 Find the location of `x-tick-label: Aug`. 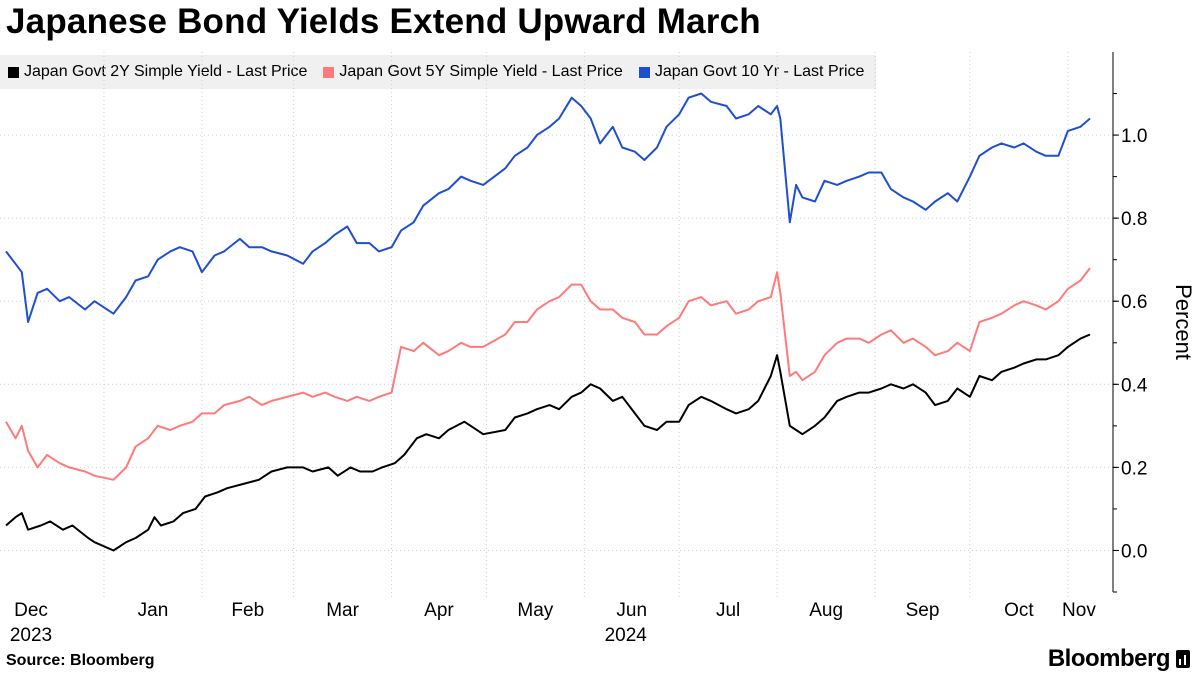

x-tick-label: Aug is located at coordinates (826, 610).